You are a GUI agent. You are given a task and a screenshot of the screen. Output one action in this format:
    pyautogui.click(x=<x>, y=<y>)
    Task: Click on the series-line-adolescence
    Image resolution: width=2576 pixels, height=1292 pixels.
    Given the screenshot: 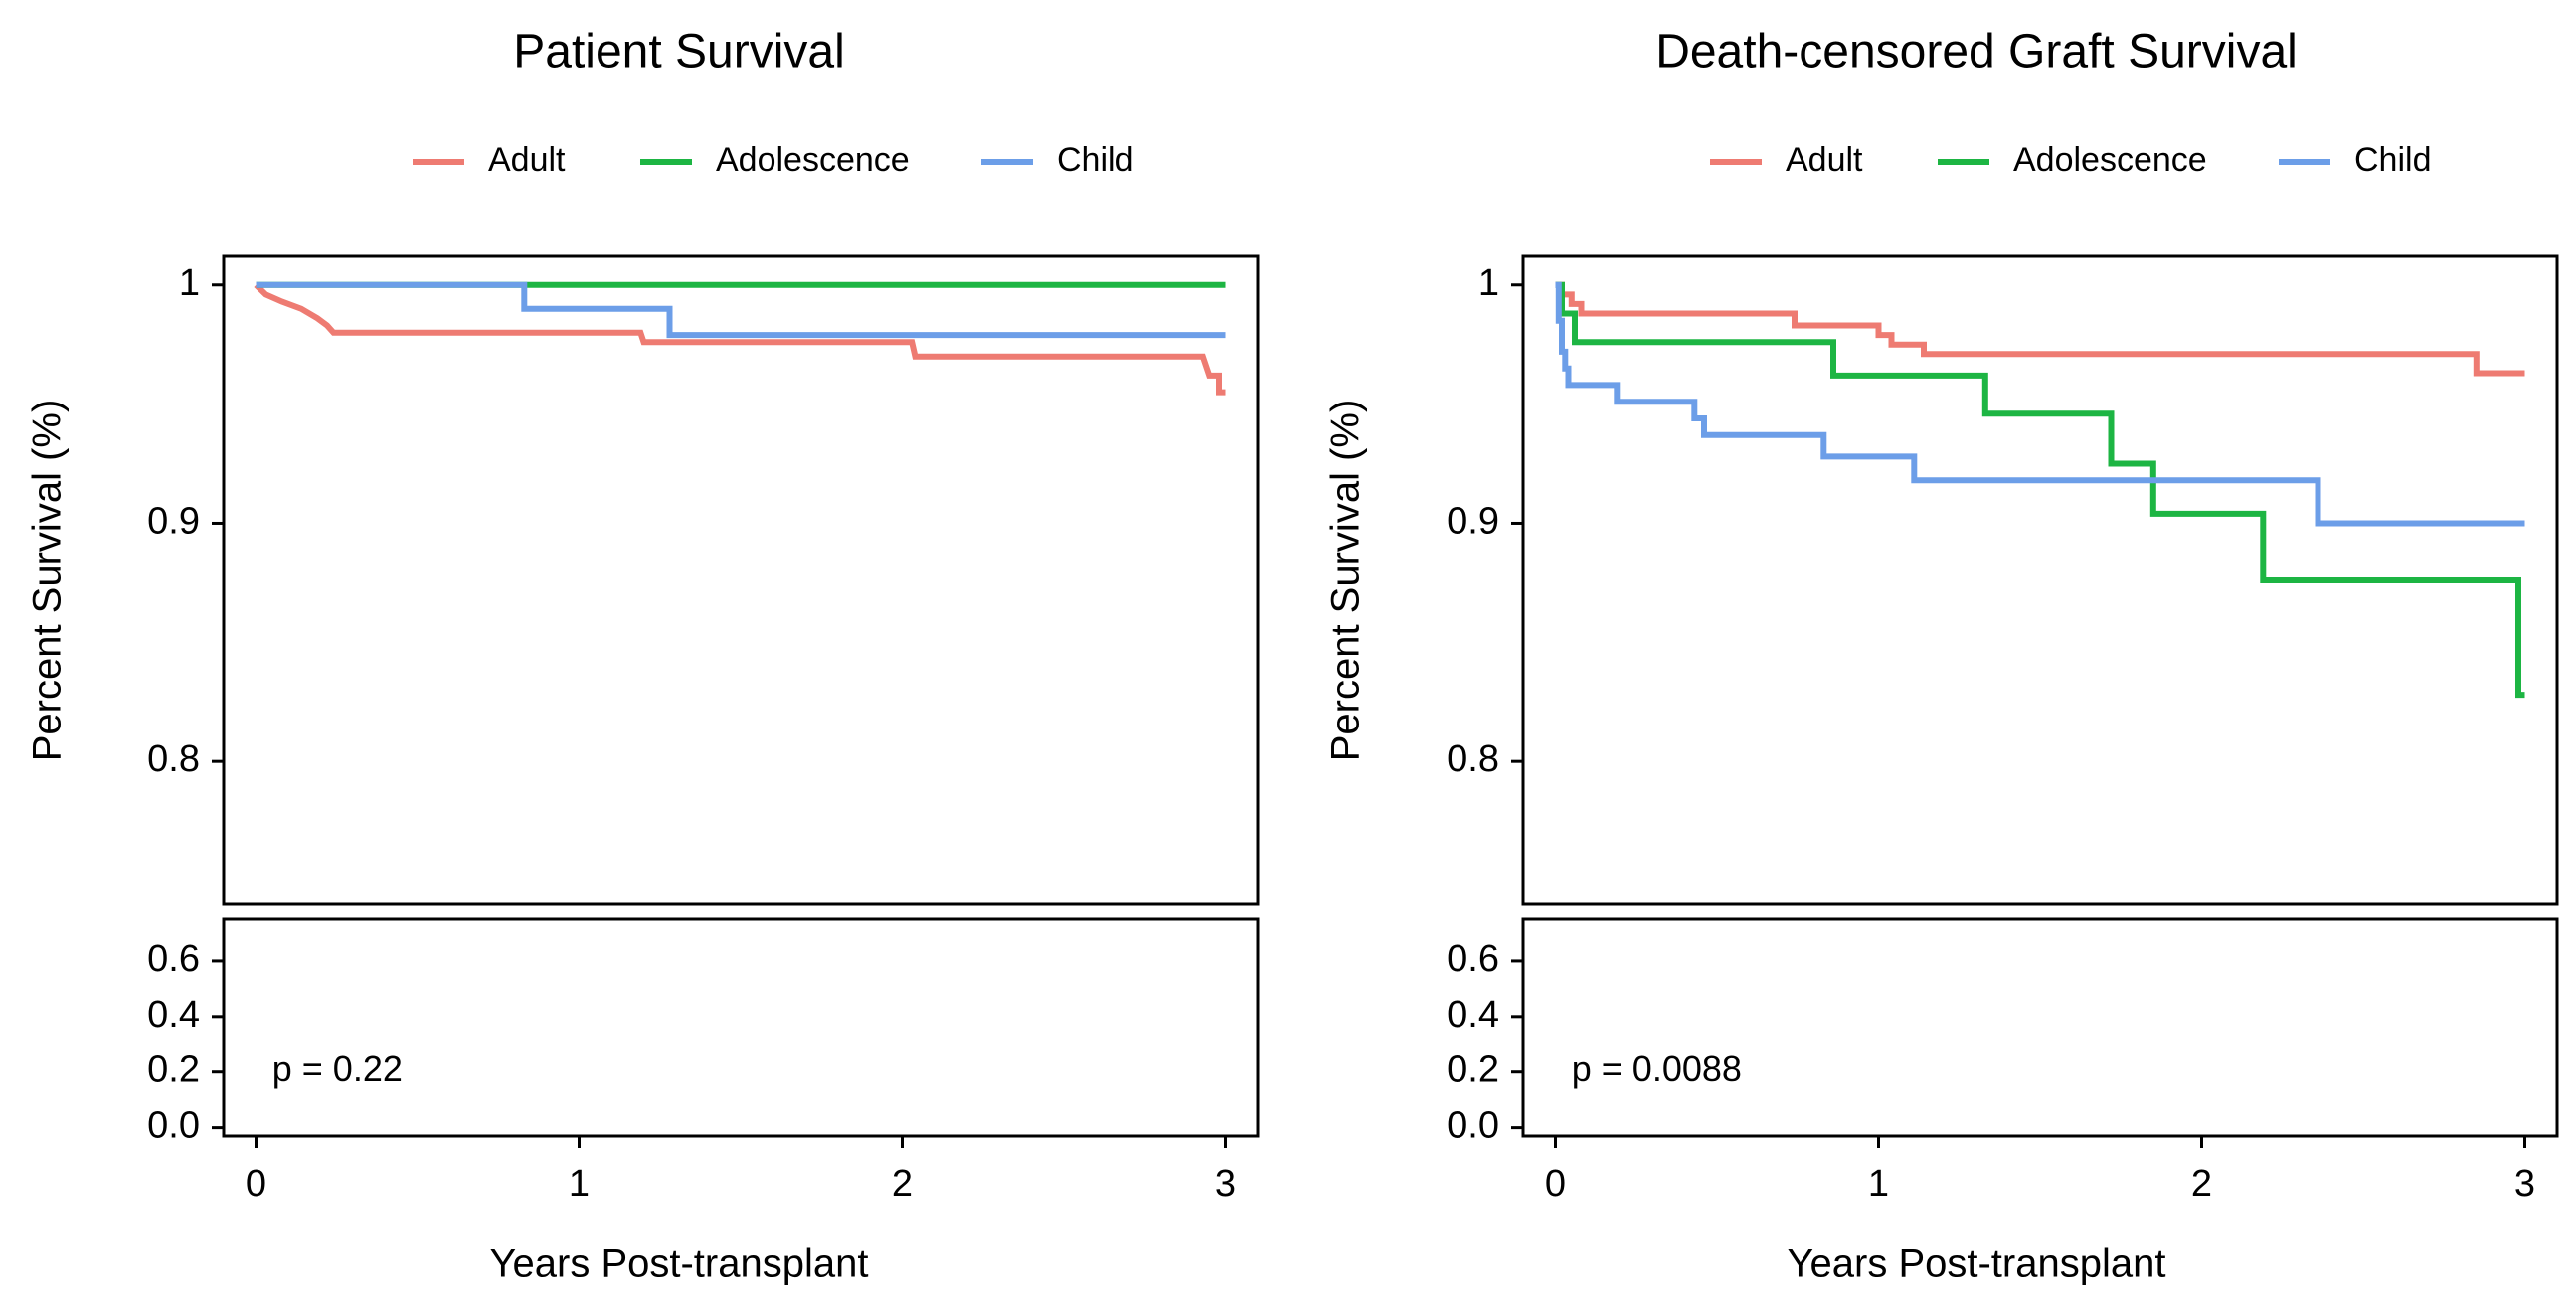 What is the action you would take?
    pyautogui.click(x=2040, y=490)
    